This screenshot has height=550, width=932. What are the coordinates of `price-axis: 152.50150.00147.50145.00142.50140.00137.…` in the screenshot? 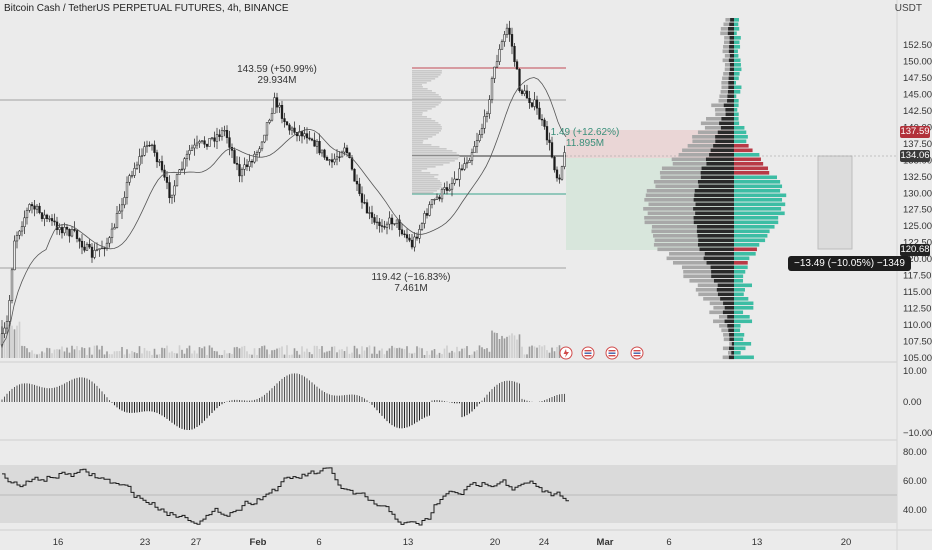 It's located at (917, 202).